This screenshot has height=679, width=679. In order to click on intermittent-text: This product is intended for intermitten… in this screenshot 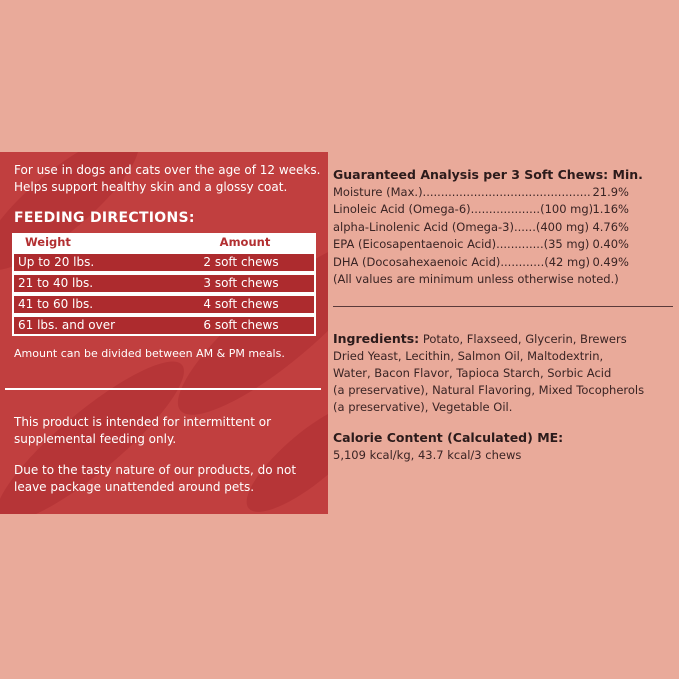, I will do `click(142, 431)`.